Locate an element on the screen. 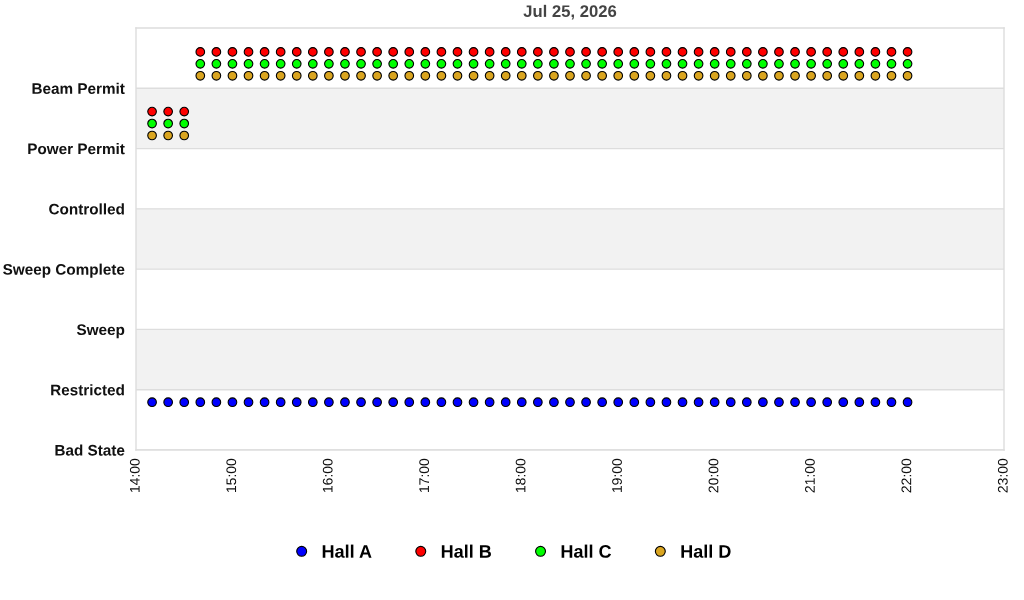 The height and width of the screenshot is (600, 1024). category-label: Controlled is located at coordinates (86, 209).